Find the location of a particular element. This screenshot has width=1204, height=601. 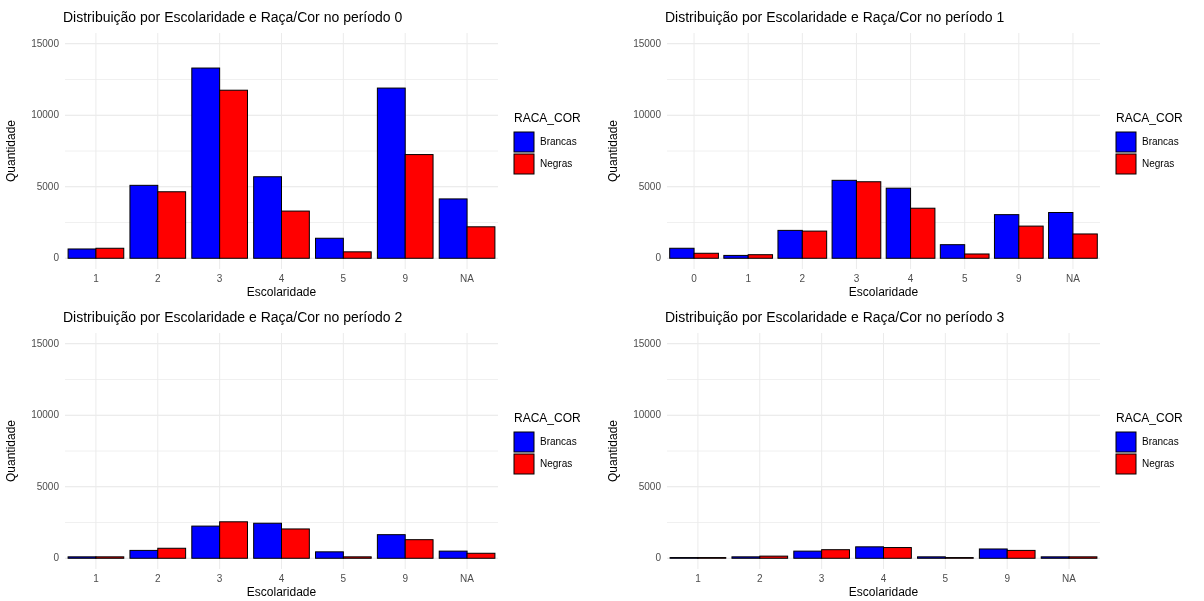

chart-title: Distribuição por Escolaridade e Raça/Cor no período 3 is located at coordinates (835, 317).